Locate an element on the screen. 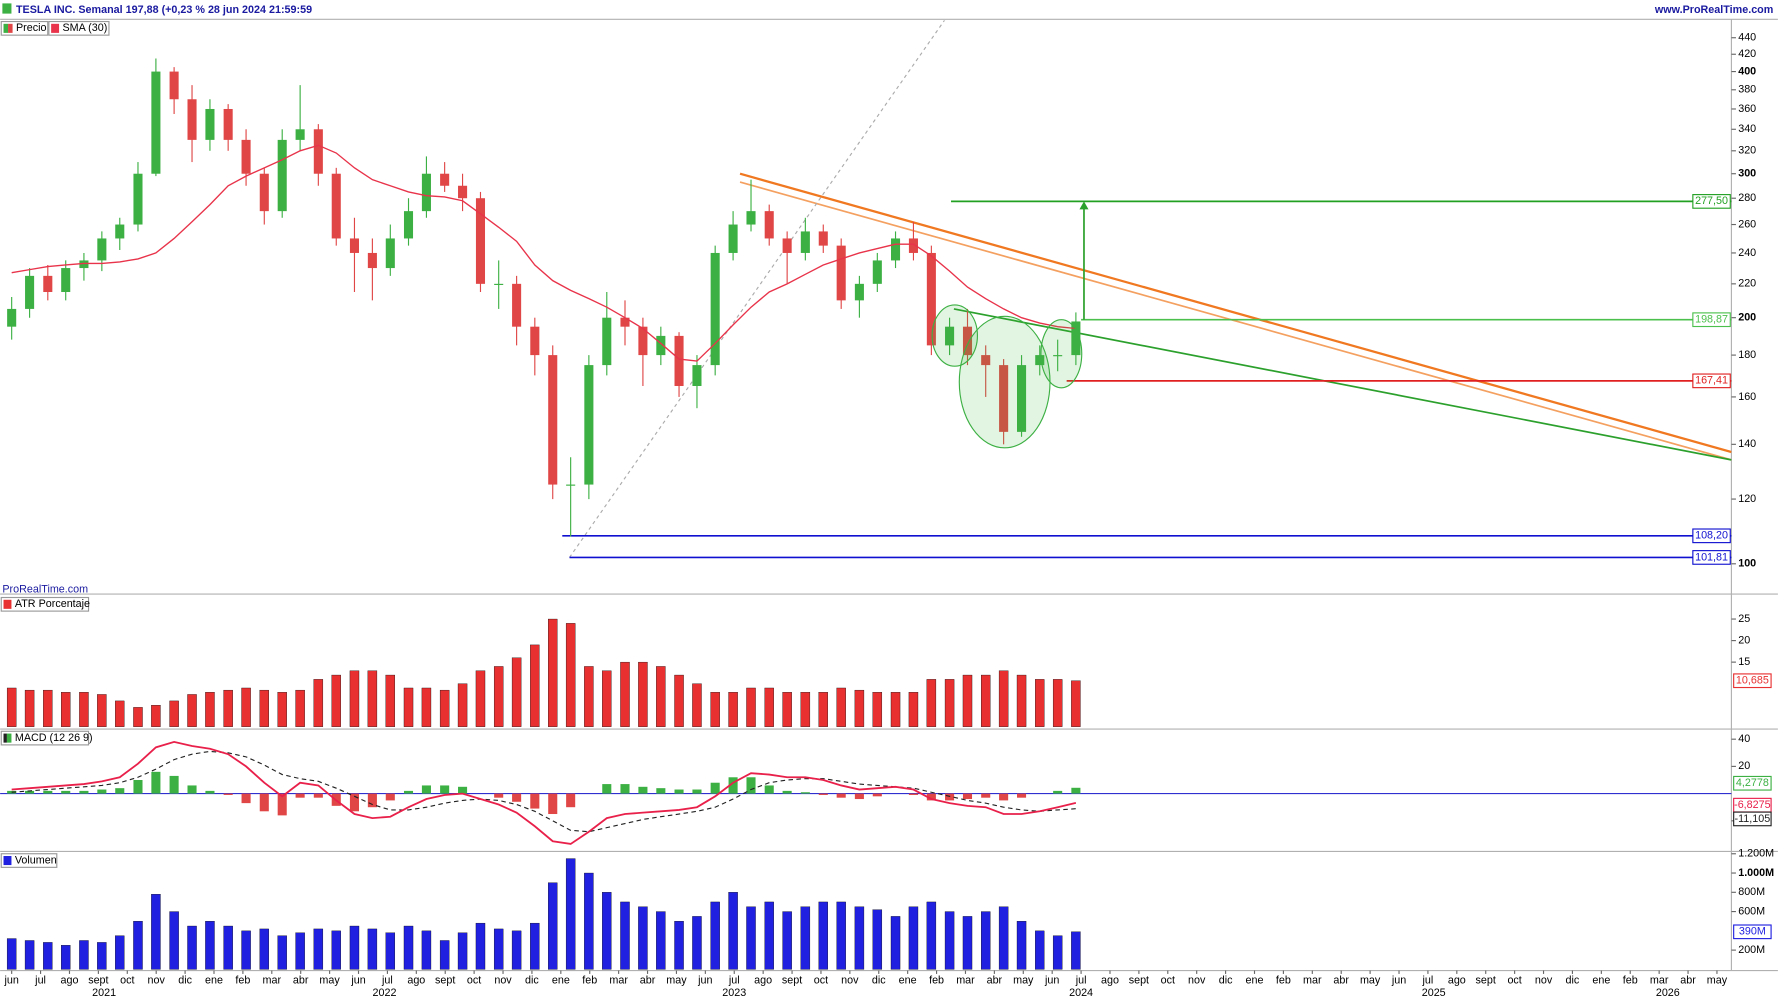  y-tick-label: 240 is located at coordinates (1747, 253).